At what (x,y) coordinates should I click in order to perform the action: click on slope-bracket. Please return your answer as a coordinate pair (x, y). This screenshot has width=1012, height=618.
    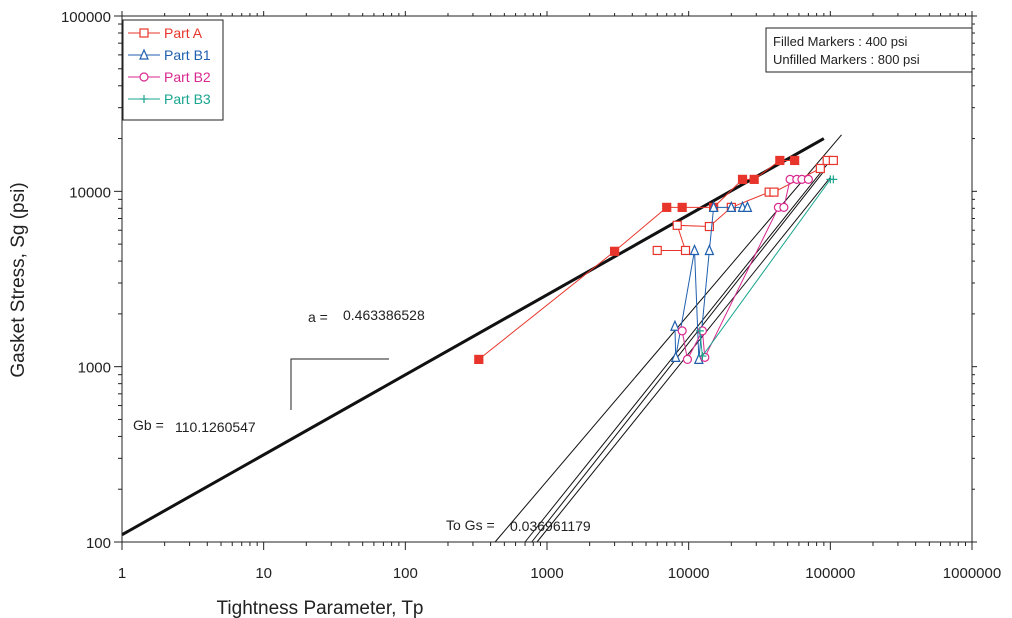
    Looking at the image, I should click on (339, 384).